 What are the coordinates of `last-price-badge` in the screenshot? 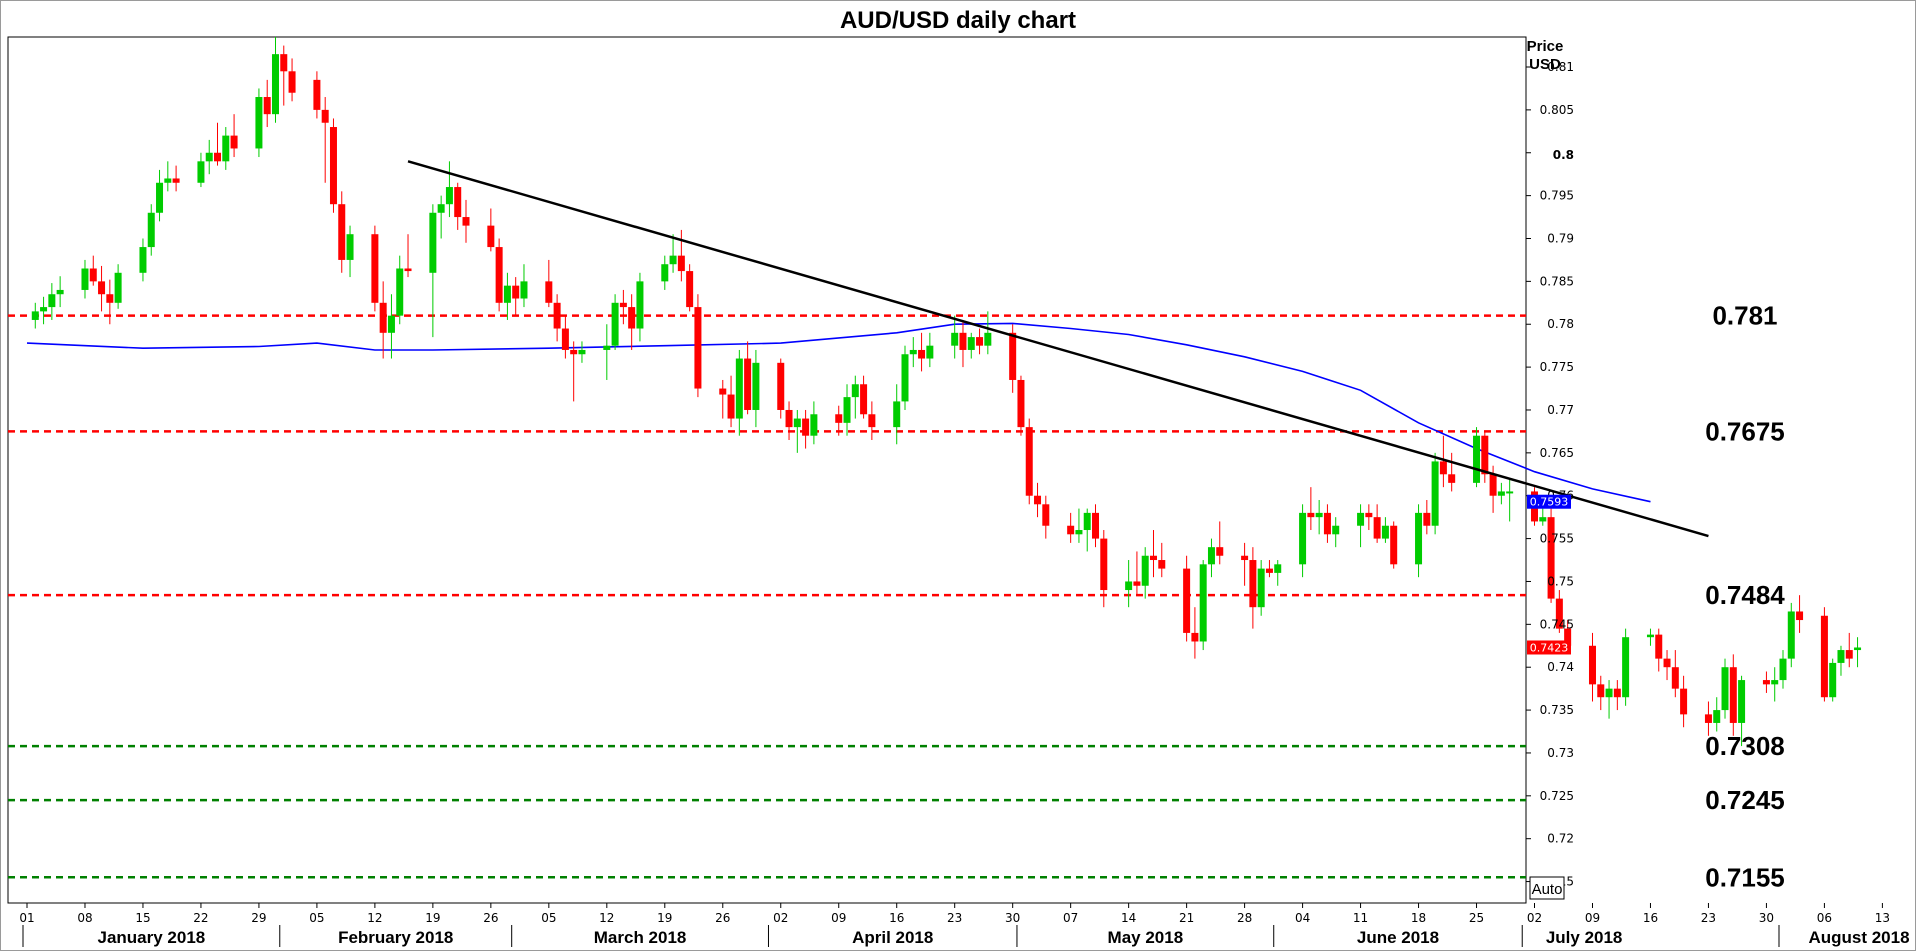 It's located at (1549, 647).